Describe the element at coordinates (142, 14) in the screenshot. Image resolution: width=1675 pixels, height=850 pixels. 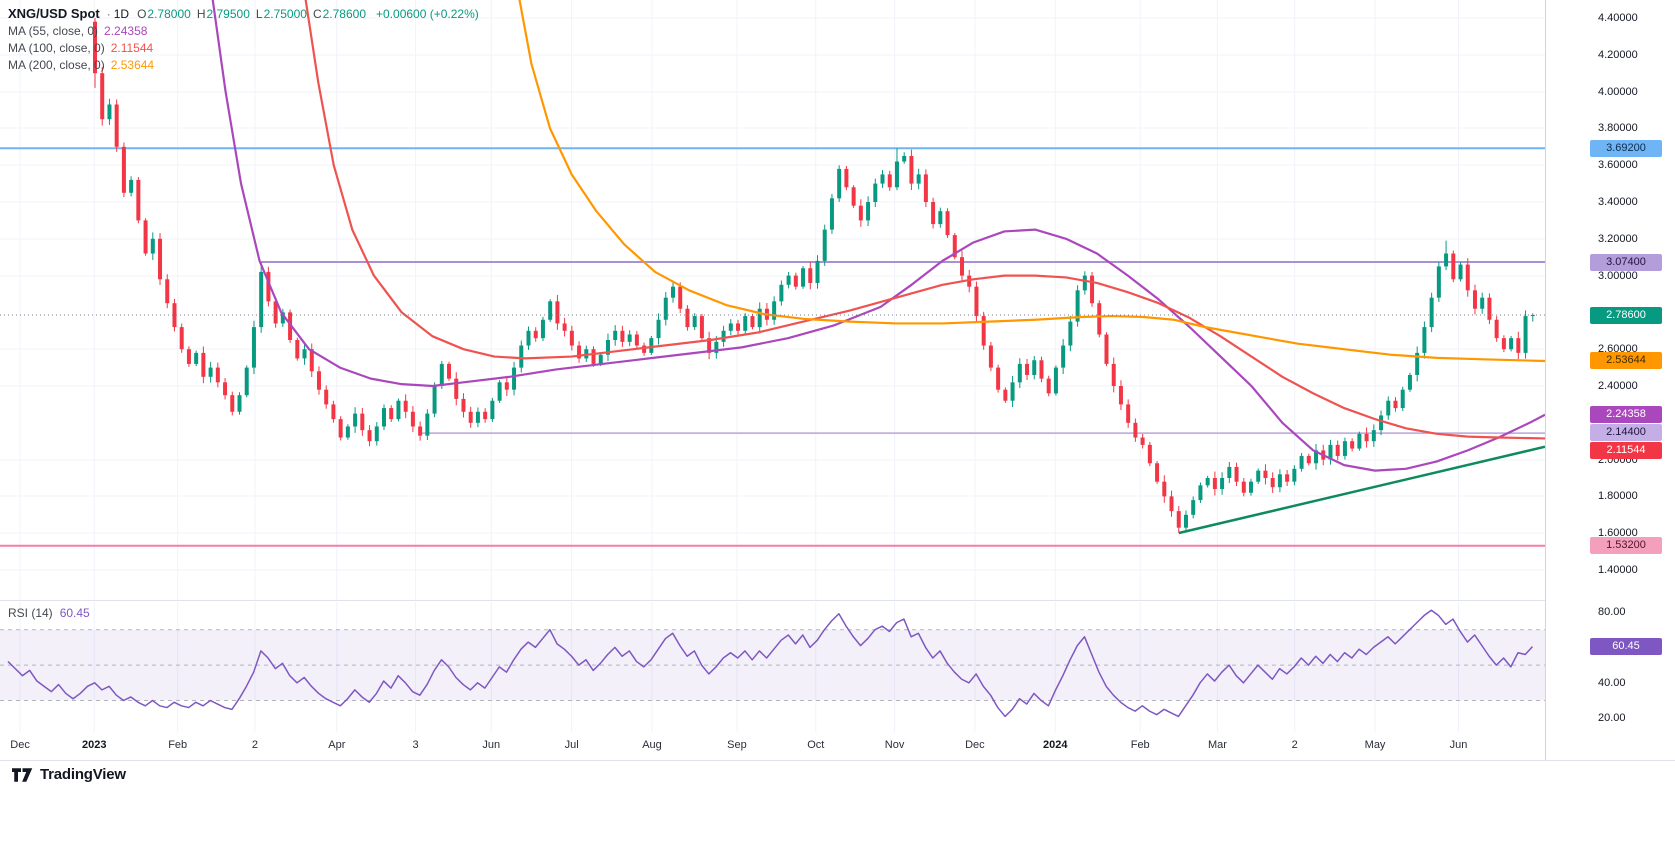
I see `open-label: O` at that location.